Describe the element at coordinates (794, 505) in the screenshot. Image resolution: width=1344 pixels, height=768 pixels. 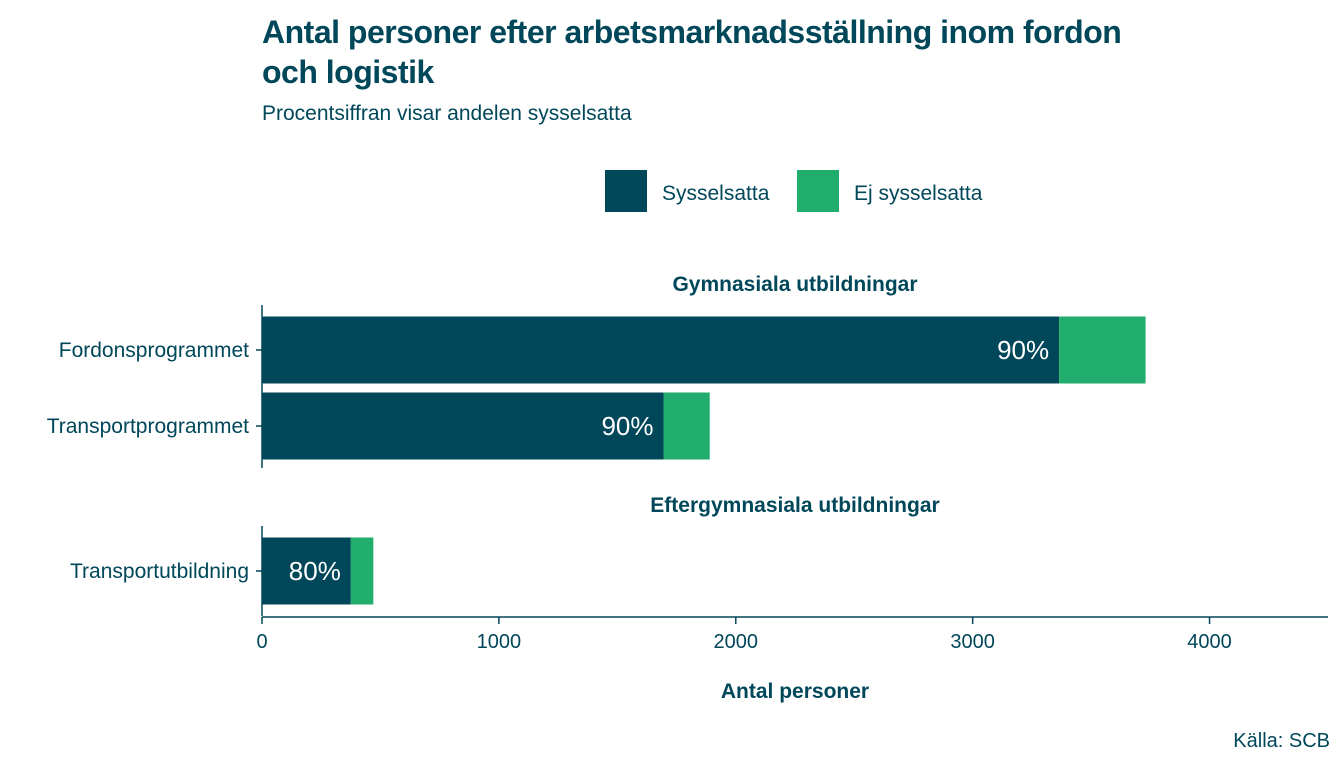
I see `panel-title-2: Eftergymnasiala utbildningar` at that location.